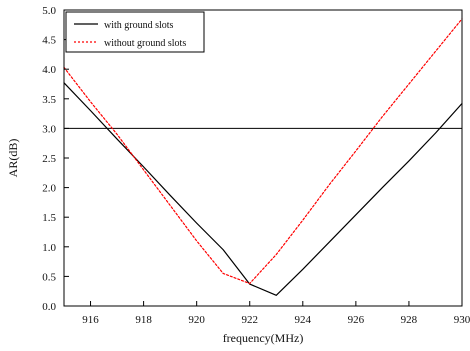 The height and width of the screenshot is (351, 470). I want to click on x-tick-label: 922, so click(249, 320).